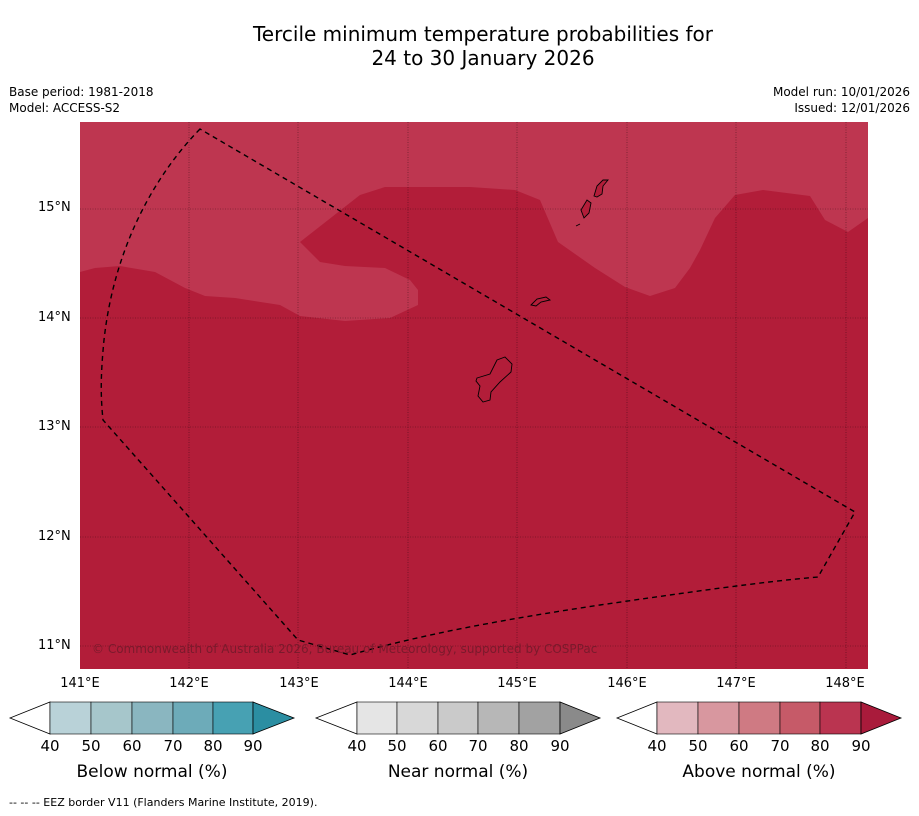 This screenshot has width=919, height=816. I want to click on lat-label: 14°N, so click(54, 317).